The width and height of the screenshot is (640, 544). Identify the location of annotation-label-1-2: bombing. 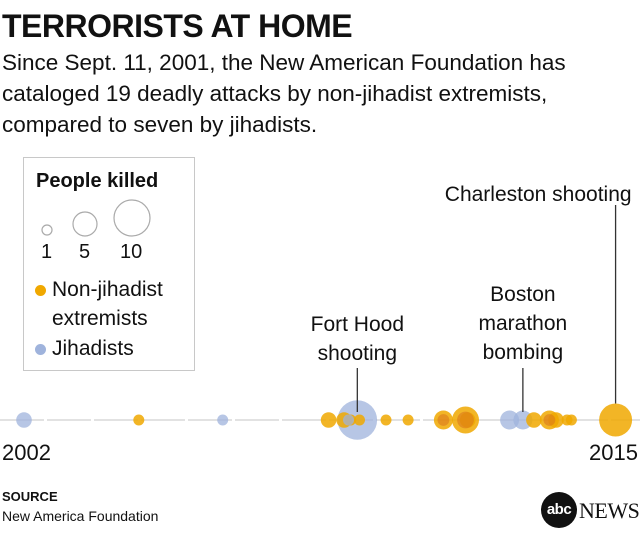
(523, 352).